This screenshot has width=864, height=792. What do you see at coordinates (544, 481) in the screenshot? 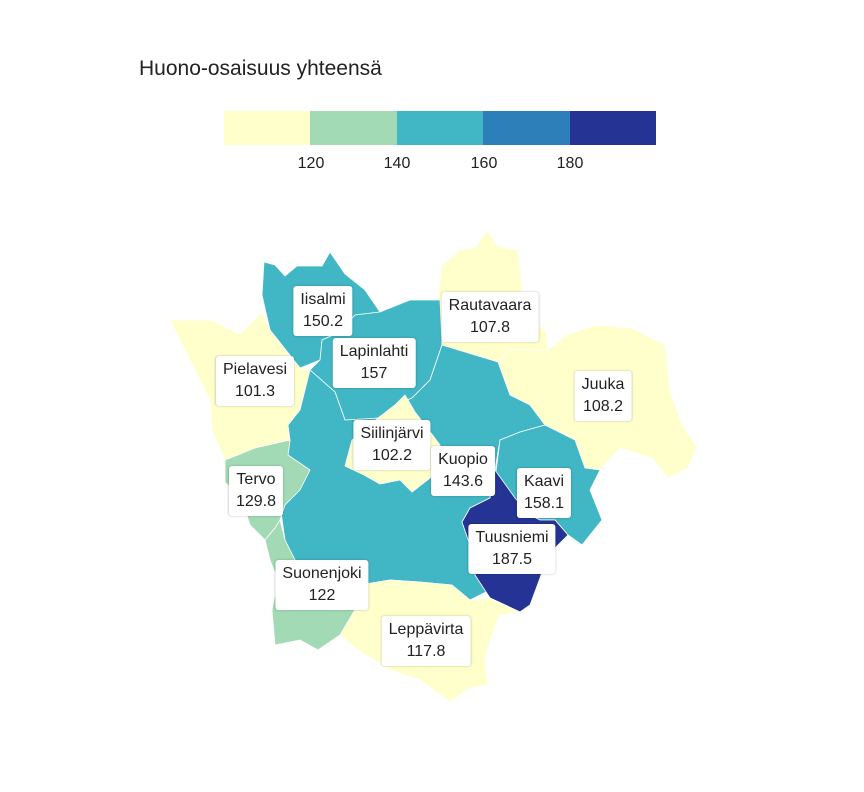
I see `region-name: Kaavi` at bounding box center [544, 481].